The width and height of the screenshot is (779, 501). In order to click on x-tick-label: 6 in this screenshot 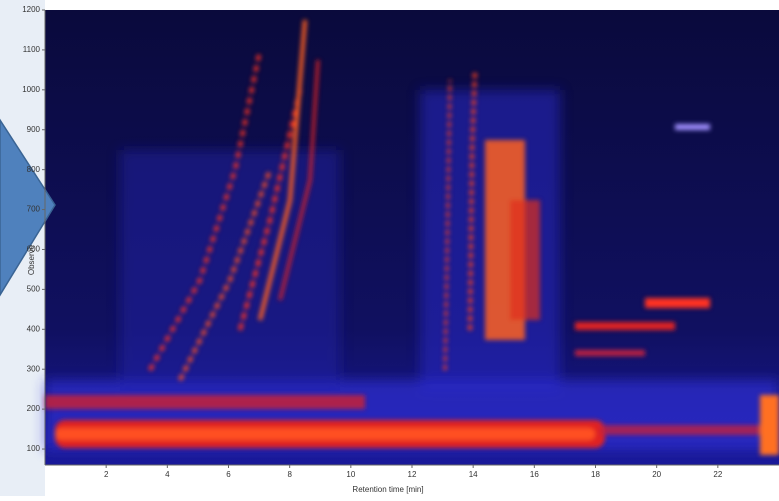, I will do `click(228, 474)`.